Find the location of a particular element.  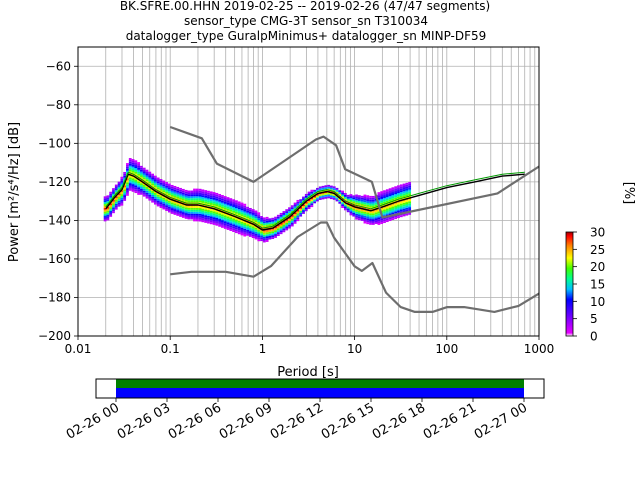

probability-density is located at coordinates (257, 200).